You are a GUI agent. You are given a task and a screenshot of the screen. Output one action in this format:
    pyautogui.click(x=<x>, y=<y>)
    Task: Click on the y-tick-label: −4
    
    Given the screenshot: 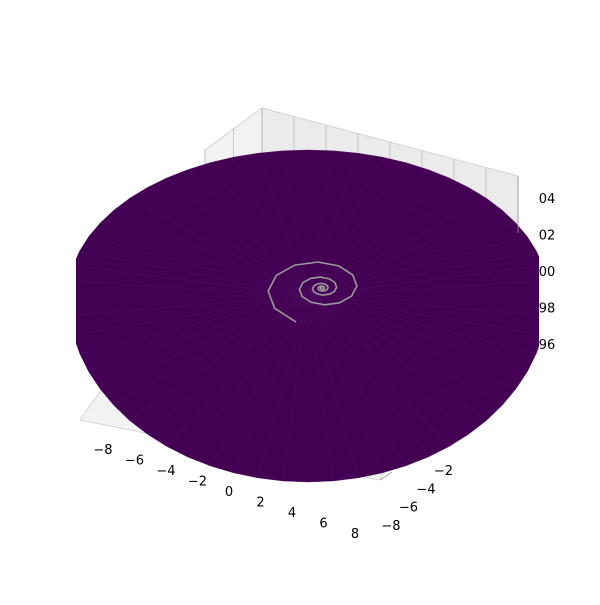 What is the action you would take?
    pyautogui.click(x=425, y=489)
    